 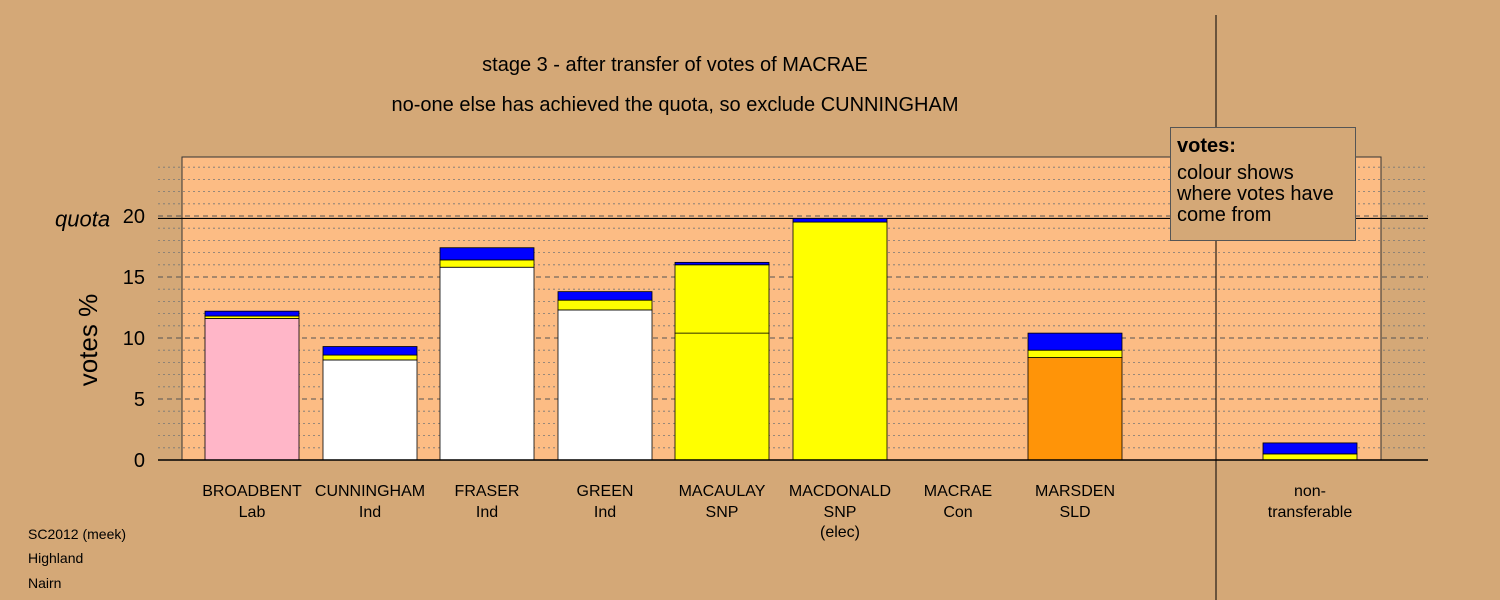 What do you see at coordinates (1206, 146) in the screenshot?
I see `legend-title: votes:` at bounding box center [1206, 146].